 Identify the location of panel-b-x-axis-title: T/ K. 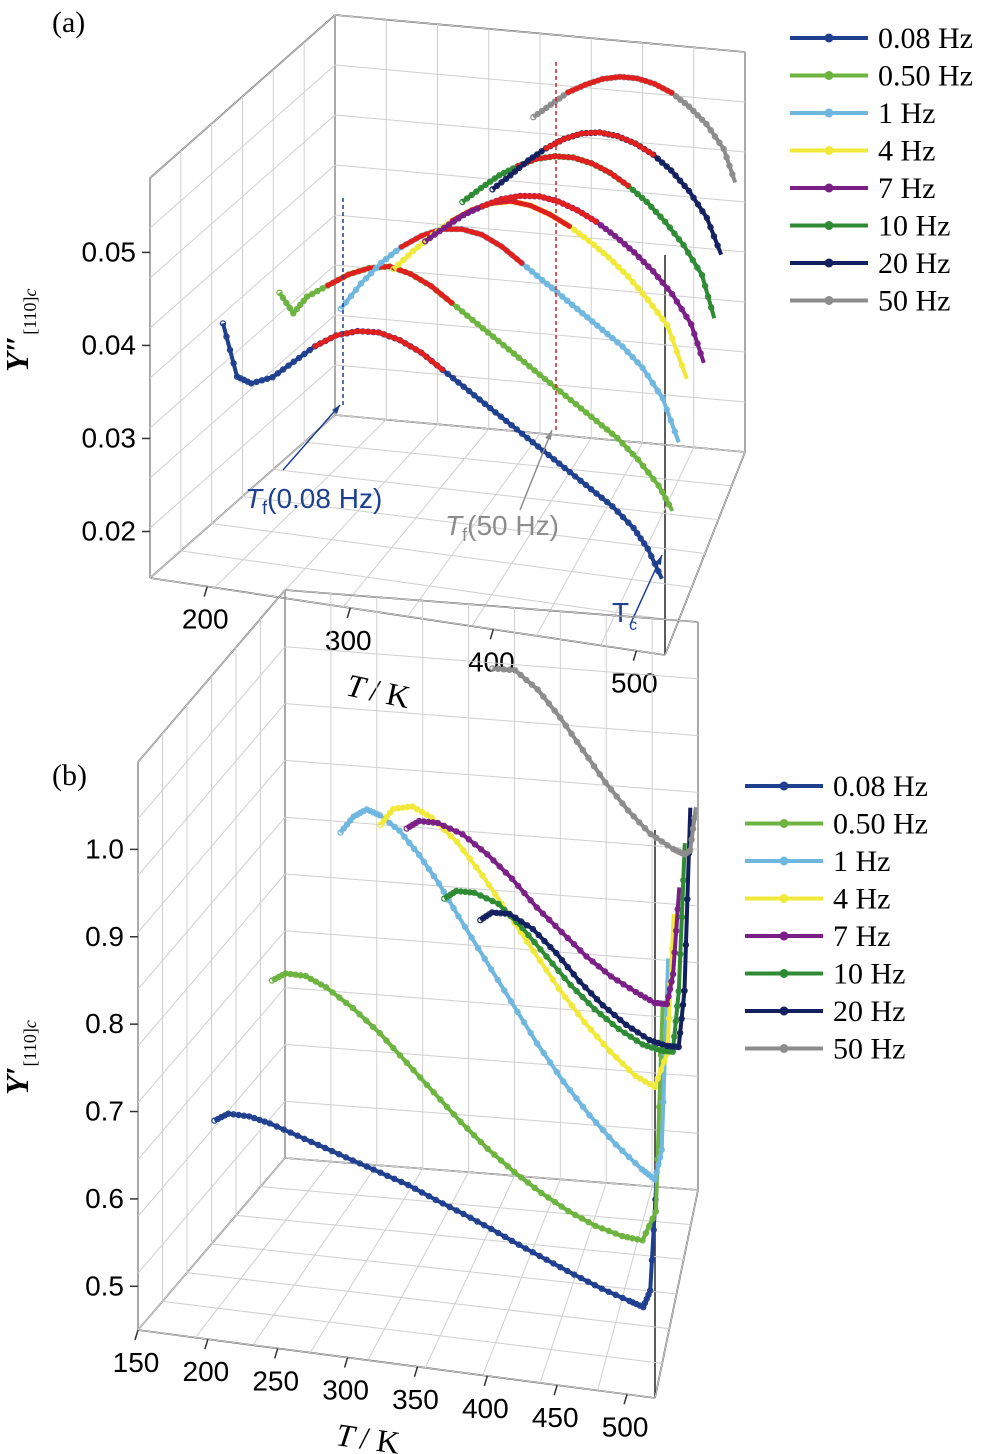
(368, 1435).